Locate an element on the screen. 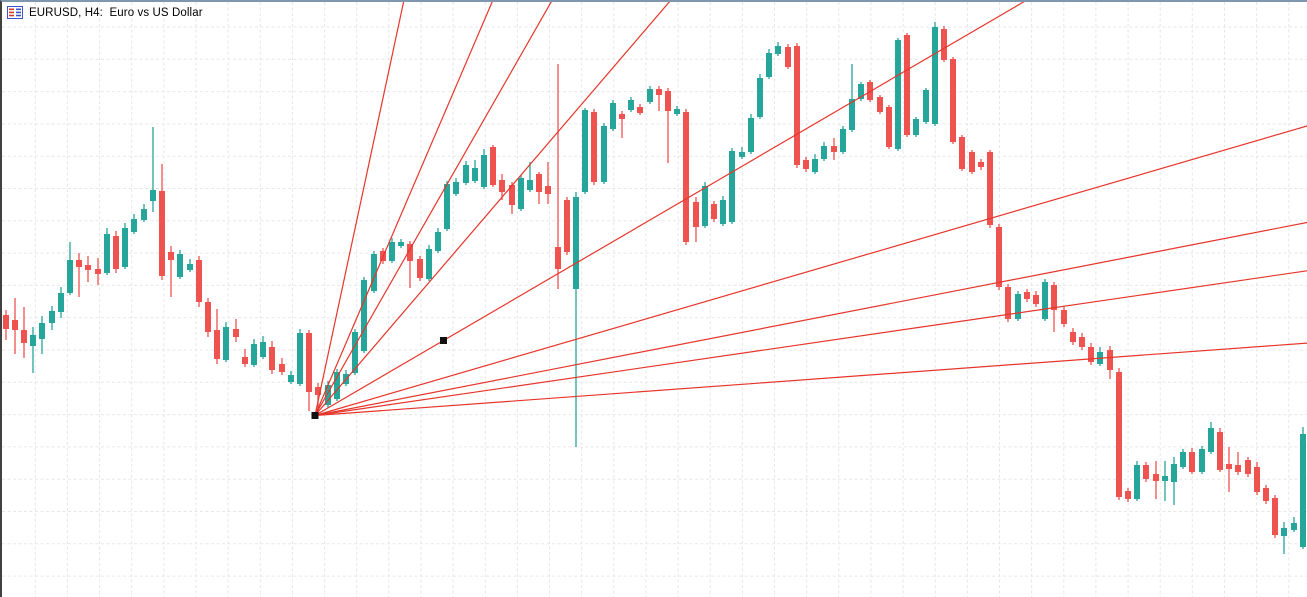  chart-icon is located at coordinates (15, 12).